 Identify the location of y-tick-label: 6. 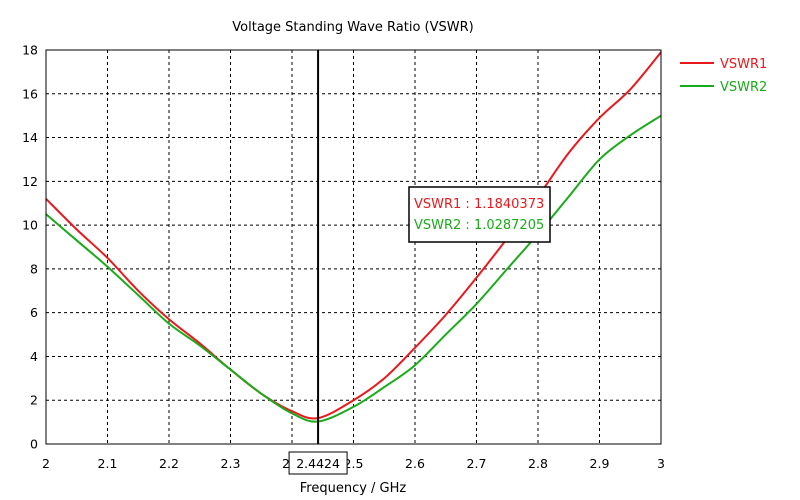
(34, 312).